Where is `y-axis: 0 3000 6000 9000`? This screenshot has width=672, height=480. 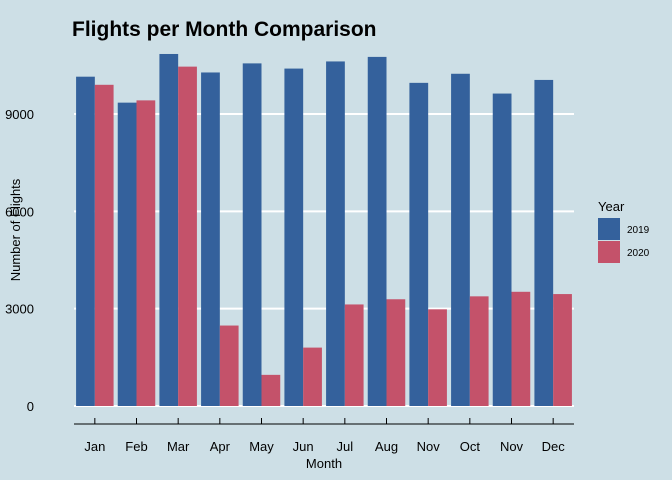 y-axis: 0 3000 6000 9000 is located at coordinates (19, 260).